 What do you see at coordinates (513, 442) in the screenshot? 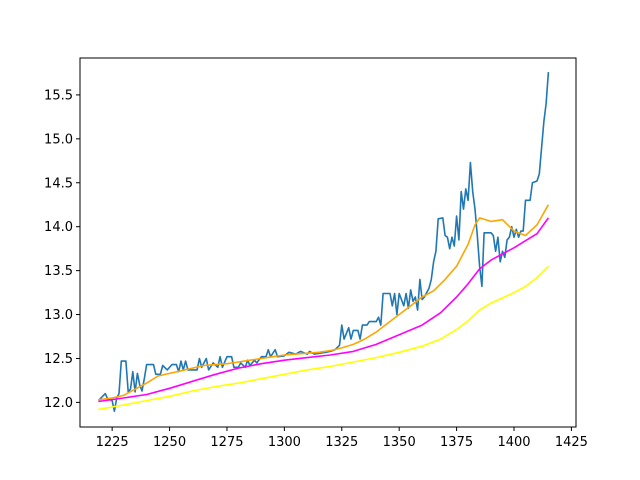
I see `x-tick-label: 1400` at bounding box center [513, 442].